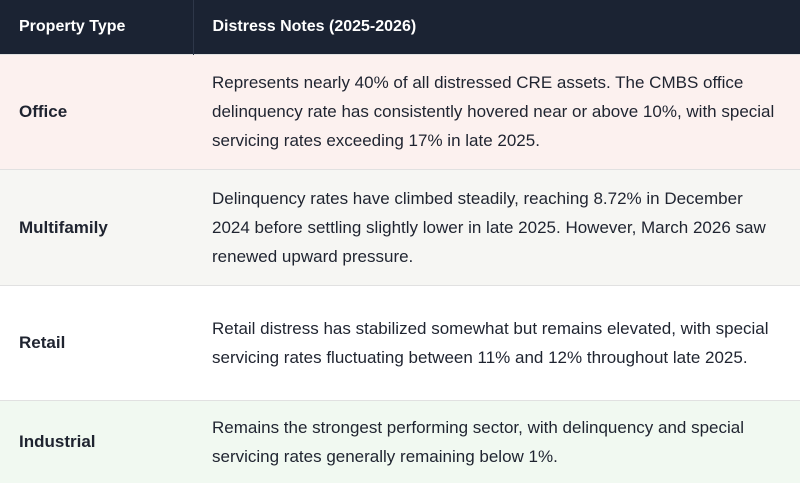 The image size is (800, 483). I want to click on property-type: Multifamily, so click(96, 226).